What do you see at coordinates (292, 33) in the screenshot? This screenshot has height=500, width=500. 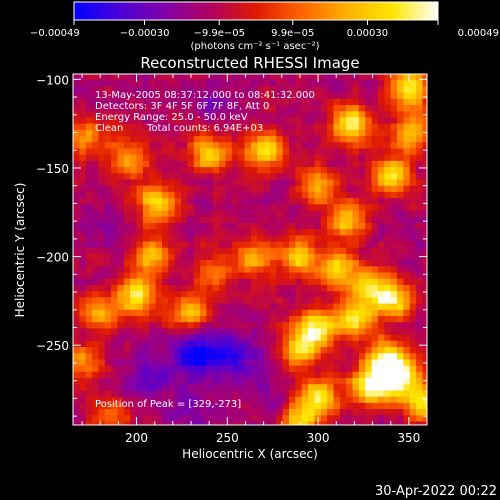 I see `colorbar-tick-label: 9.9e−05` at bounding box center [292, 33].